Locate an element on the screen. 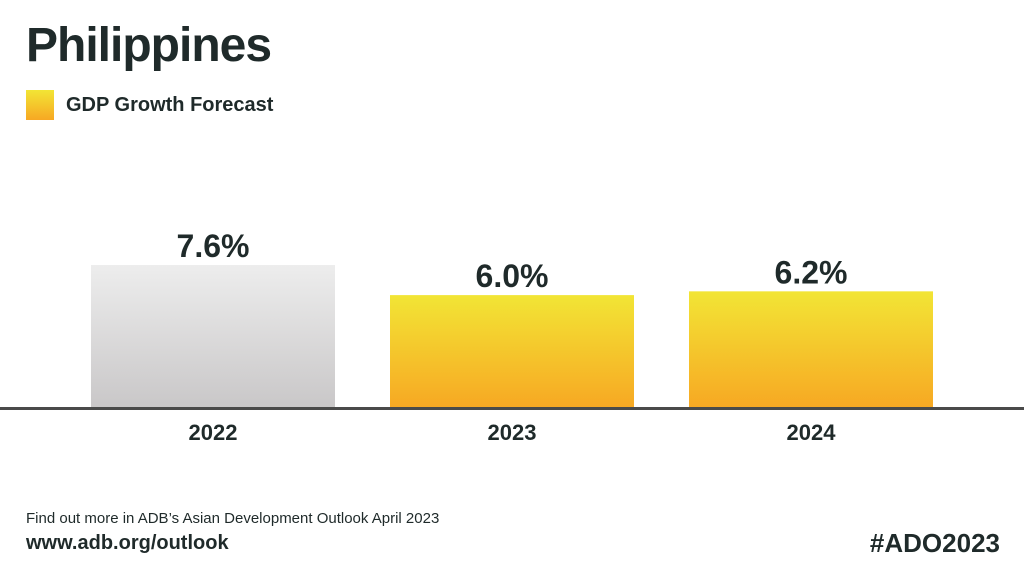 This screenshot has width=1024, height=576. page-title: Philippines is located at coordinates (149, 45).